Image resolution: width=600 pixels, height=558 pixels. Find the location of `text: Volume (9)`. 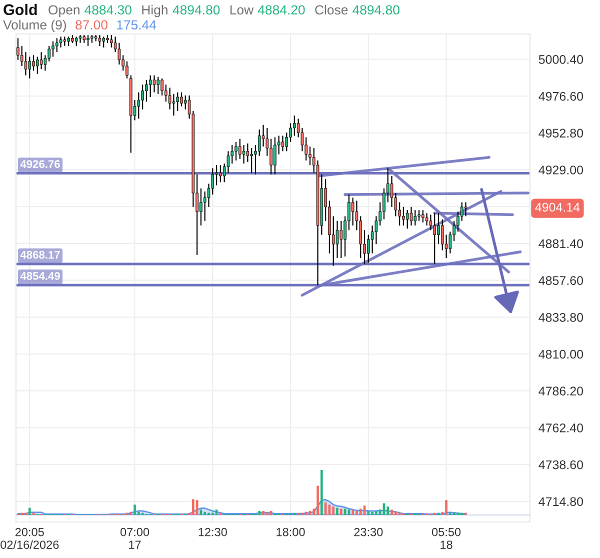

text: Volume (9) is located at coordinates (34, 26).